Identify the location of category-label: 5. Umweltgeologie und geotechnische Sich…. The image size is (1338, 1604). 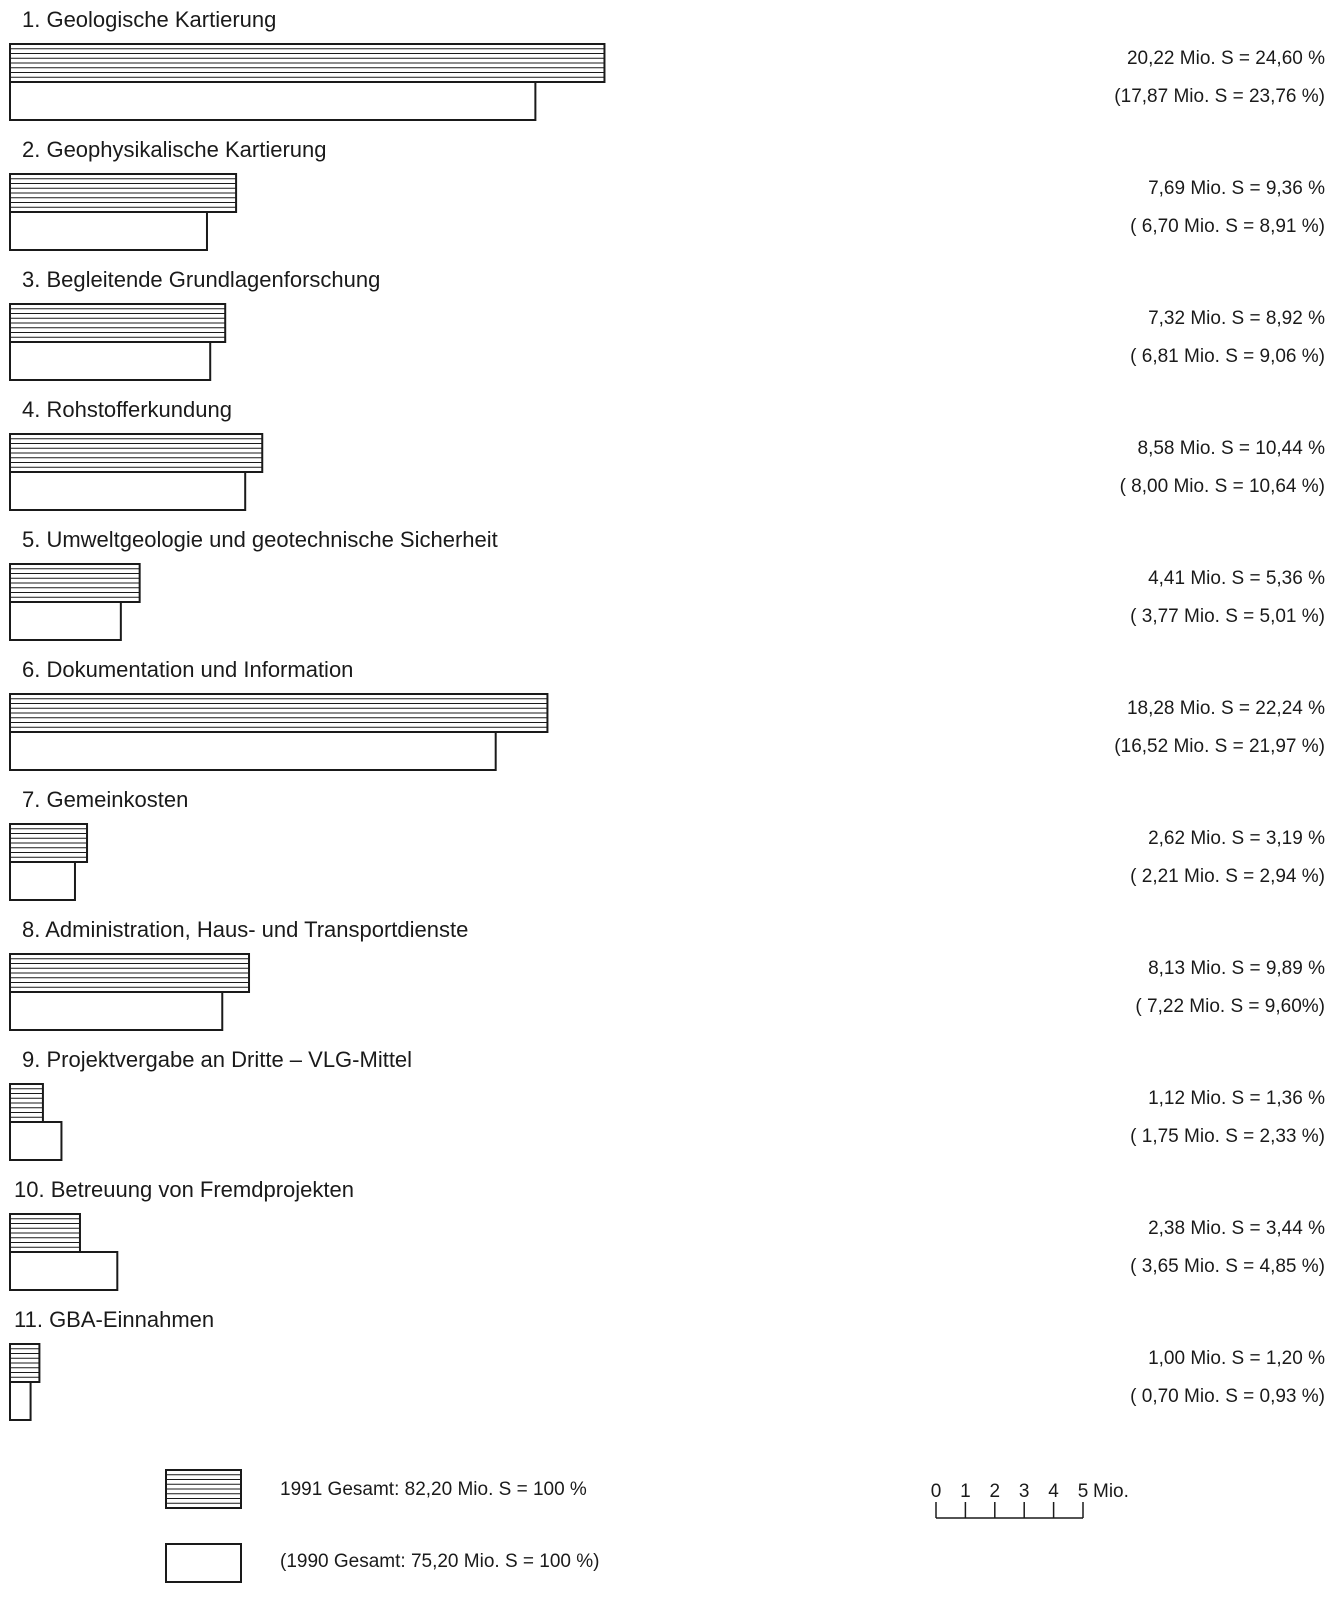
(260, 539).